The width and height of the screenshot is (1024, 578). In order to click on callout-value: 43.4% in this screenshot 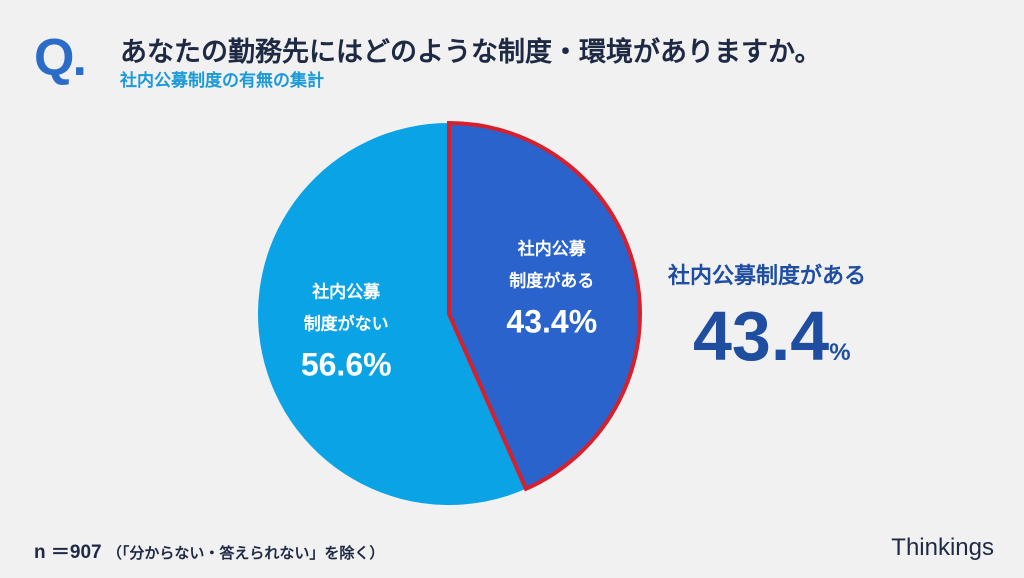, I will do `click(772, 336)`.